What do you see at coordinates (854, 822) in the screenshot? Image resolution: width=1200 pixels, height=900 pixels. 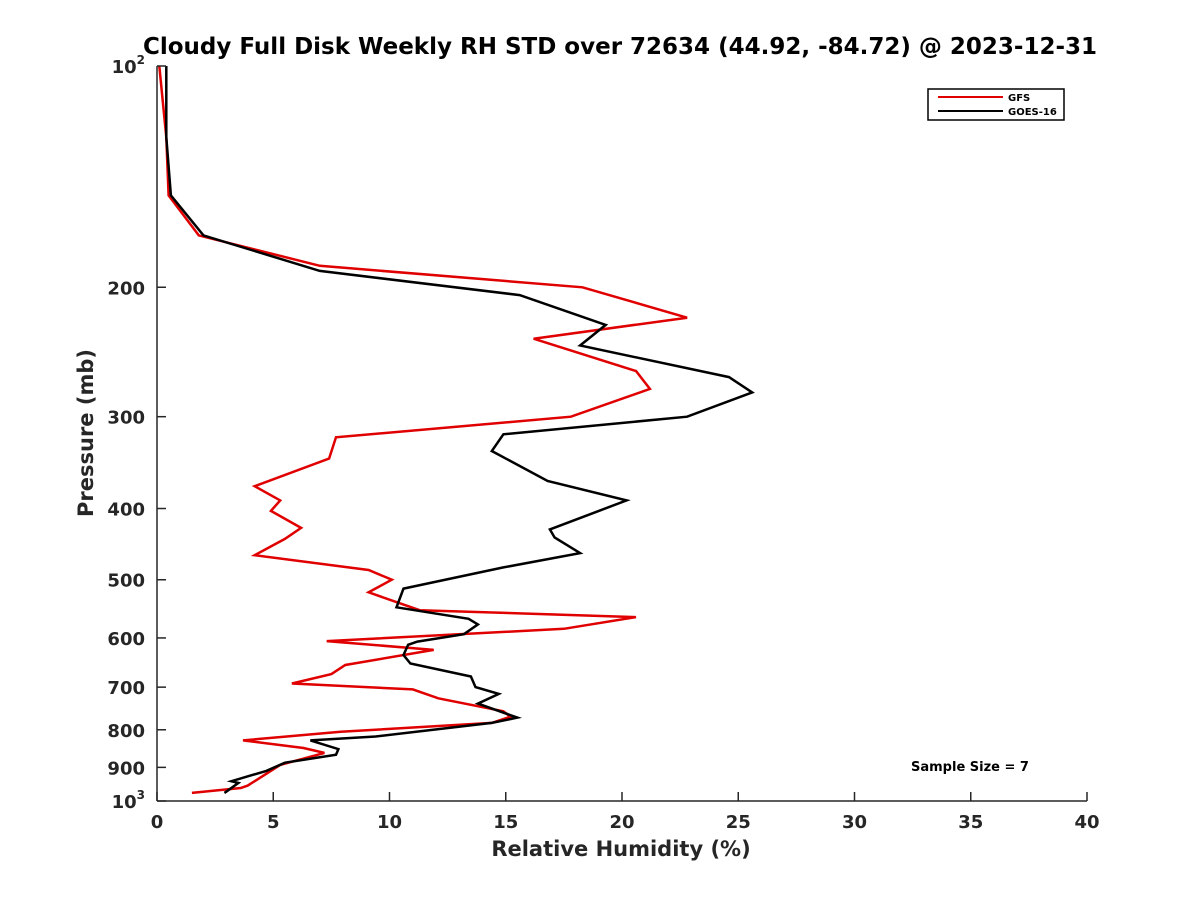 I see `x-tick-label: 30` at bounding box center [854, 822].